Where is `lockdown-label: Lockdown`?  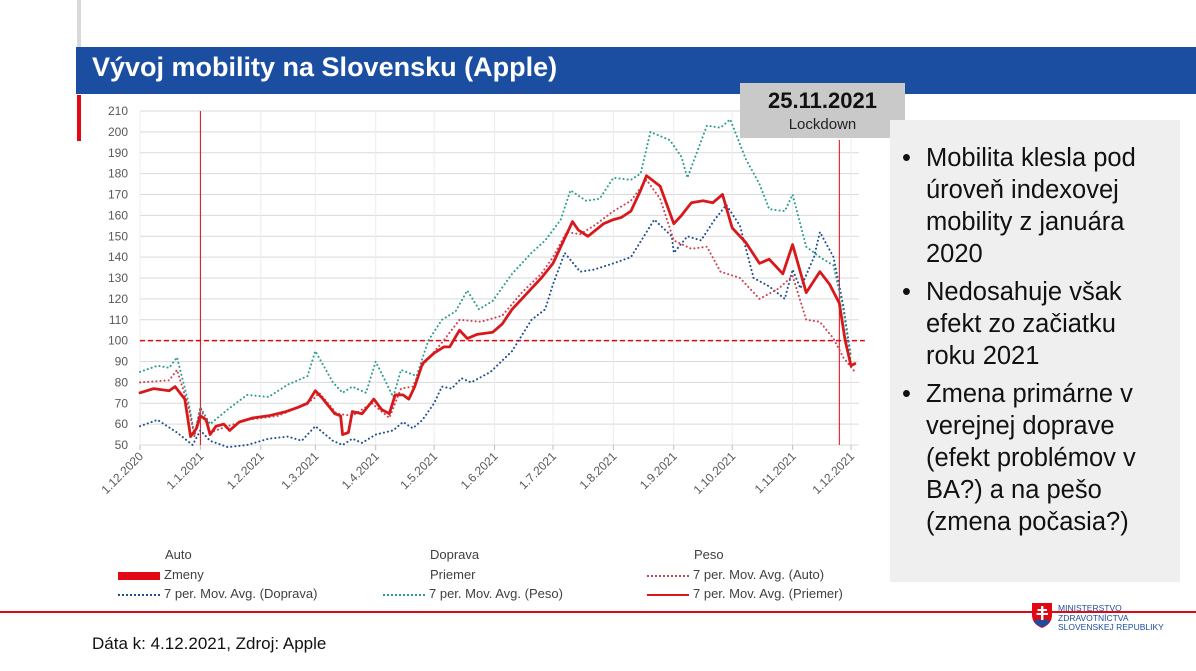 lockdown-label: Lockdown is located at coordinates (822, 124).